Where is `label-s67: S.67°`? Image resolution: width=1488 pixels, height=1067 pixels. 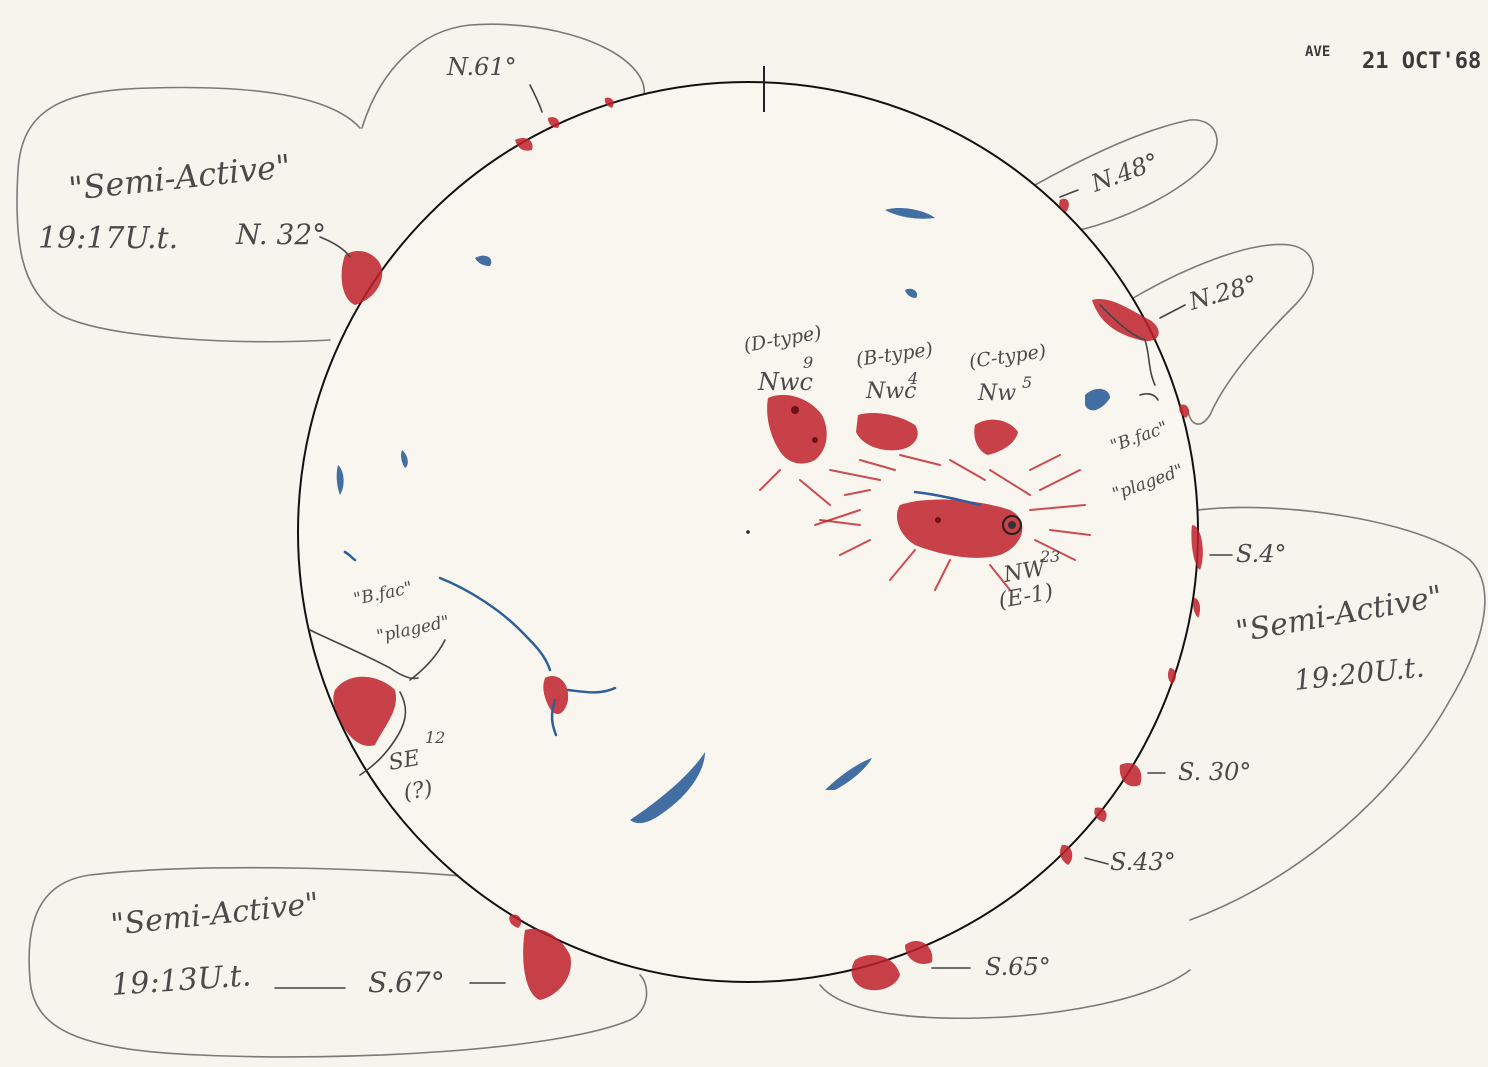
label-s67: S.67° is located at coordinates (406, 982).